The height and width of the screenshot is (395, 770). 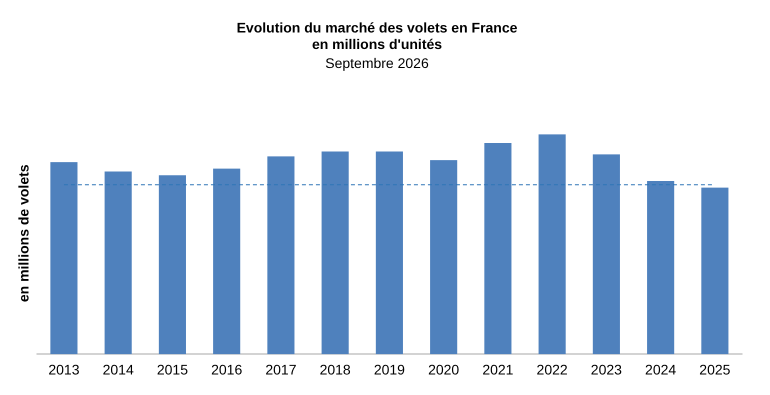 I want to click on x-tick-label: 2013, so click(x=64, y=369).